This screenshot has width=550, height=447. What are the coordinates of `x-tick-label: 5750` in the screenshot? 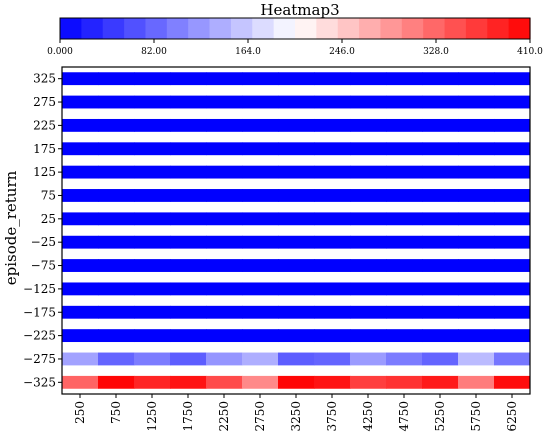 It's located at (476, 416).